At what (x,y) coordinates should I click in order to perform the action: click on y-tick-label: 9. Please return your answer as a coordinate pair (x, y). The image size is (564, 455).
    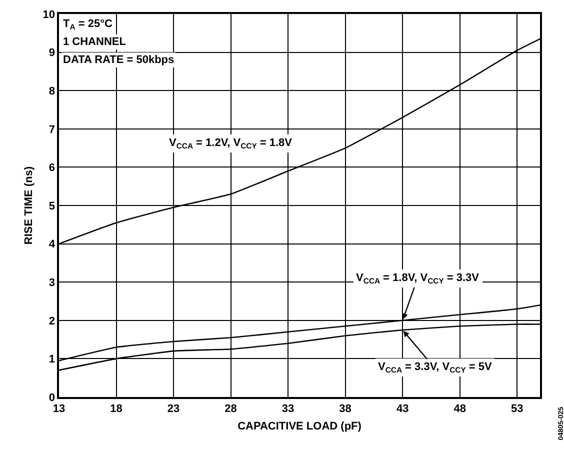
    Looking at the image, I should click on (52, 53).